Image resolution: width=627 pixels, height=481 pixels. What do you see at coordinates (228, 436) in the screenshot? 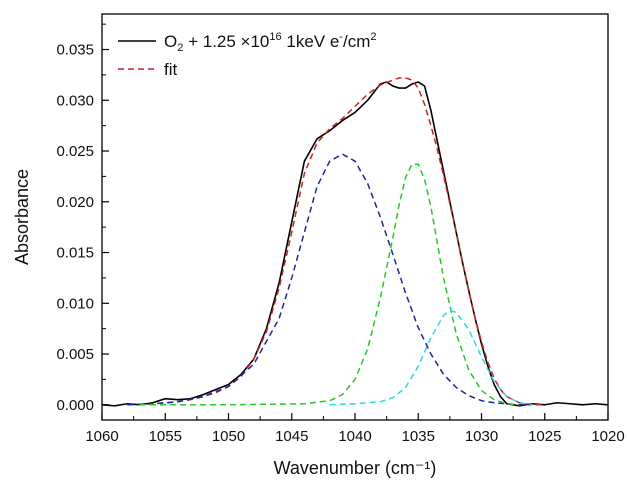
I see `x-tick-label: 1050` at bounding box center [228, 436].